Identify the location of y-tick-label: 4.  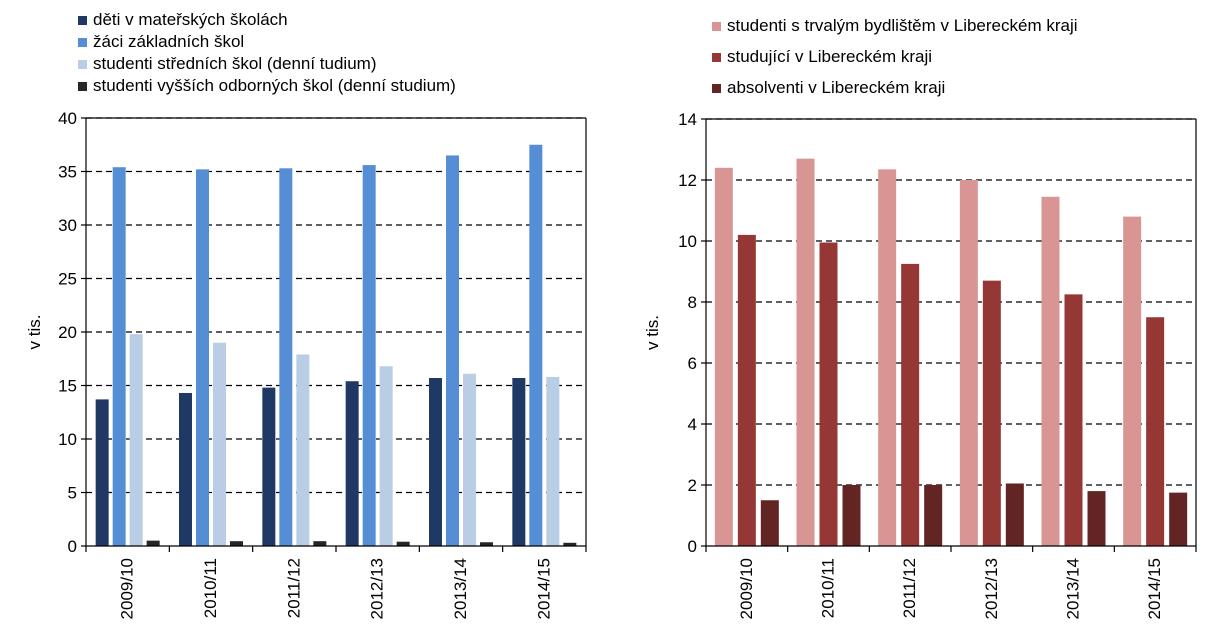
(692, 424).